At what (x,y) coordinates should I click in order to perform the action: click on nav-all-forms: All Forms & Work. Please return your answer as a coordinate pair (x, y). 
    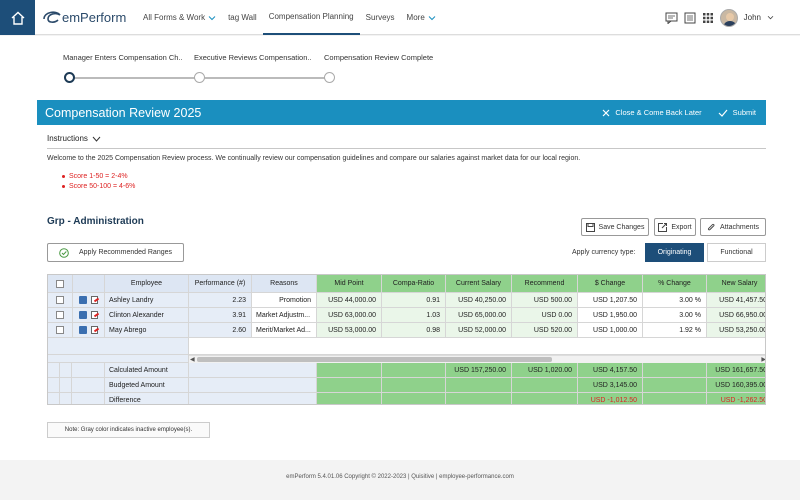
    Looking at the image, I should click on (179, 17).